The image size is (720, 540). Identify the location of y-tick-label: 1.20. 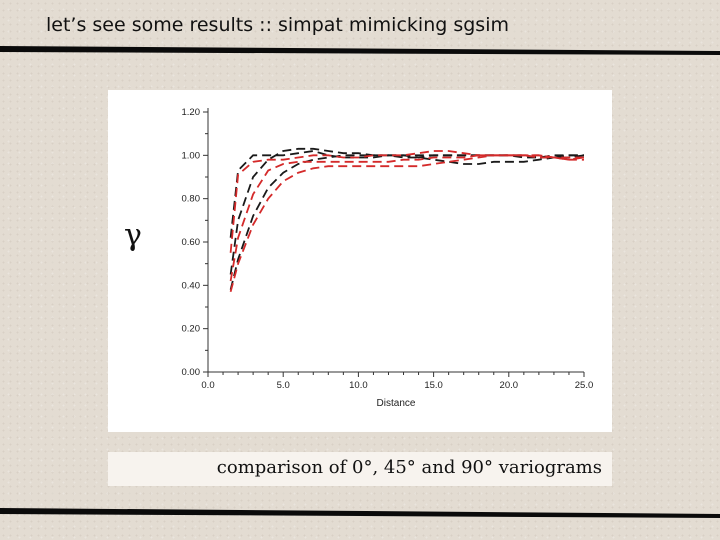
(191, 112).